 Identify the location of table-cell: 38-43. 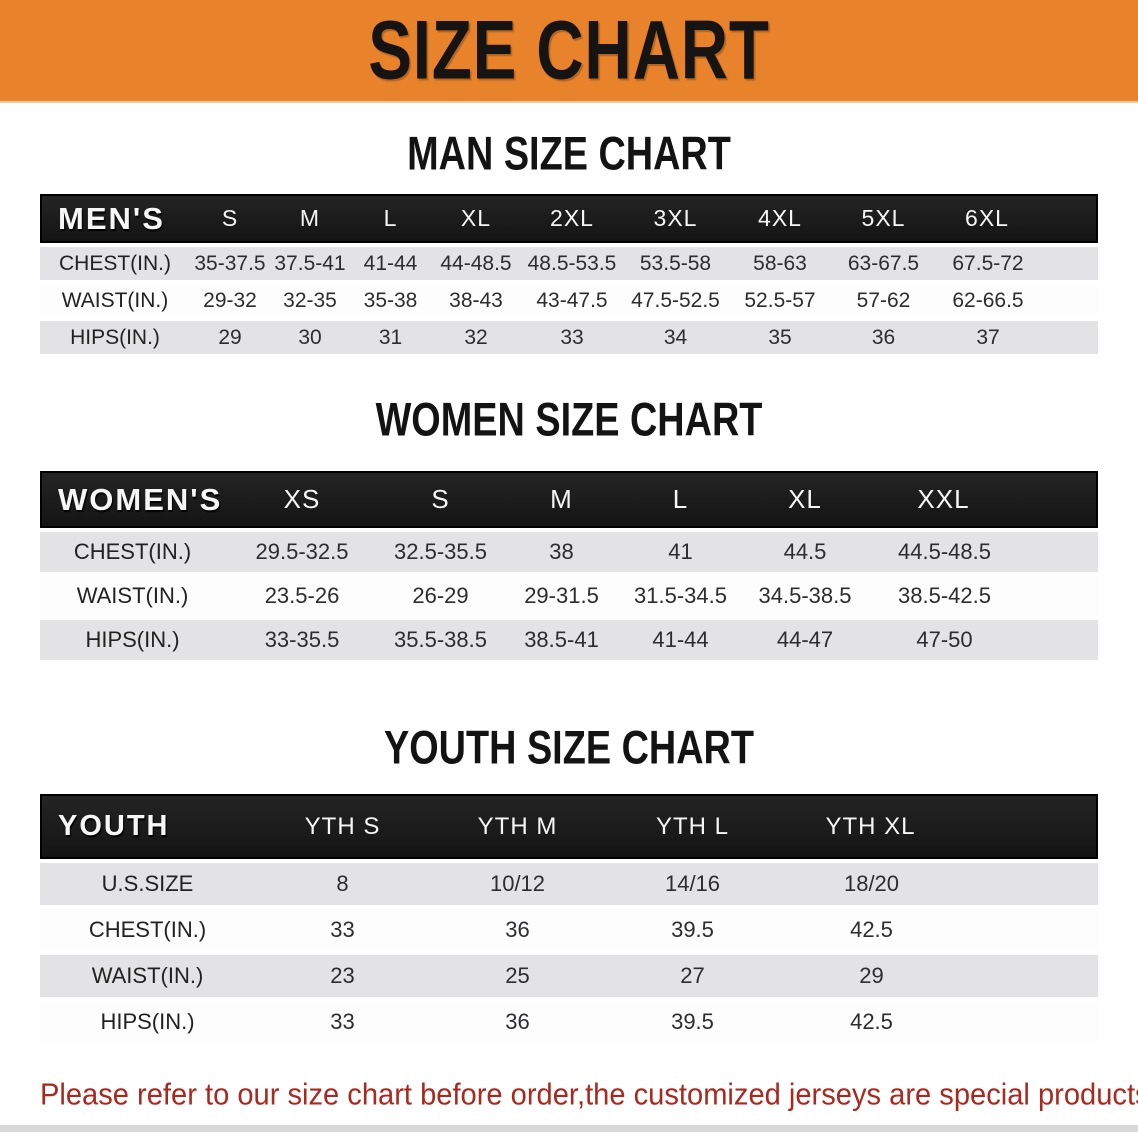
(476, 300).